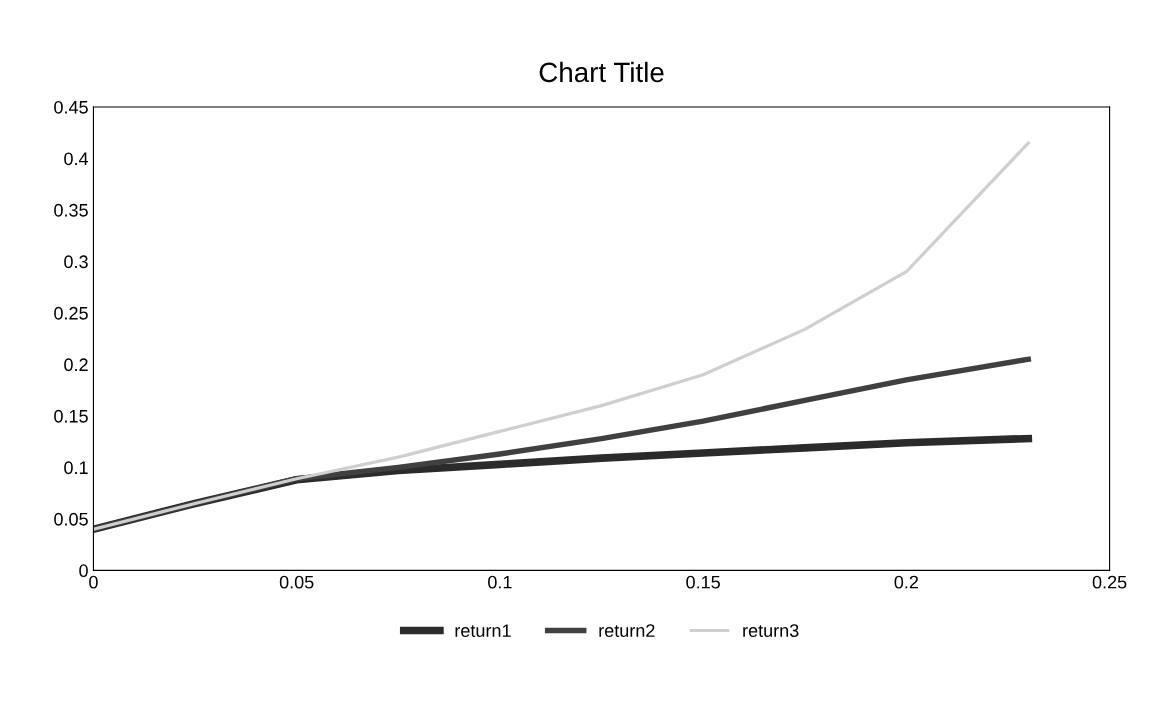  What do you see at coordinates (771, 630) in the screenshot?
I see `legend-label: return3` at bounding box center [771, 630].